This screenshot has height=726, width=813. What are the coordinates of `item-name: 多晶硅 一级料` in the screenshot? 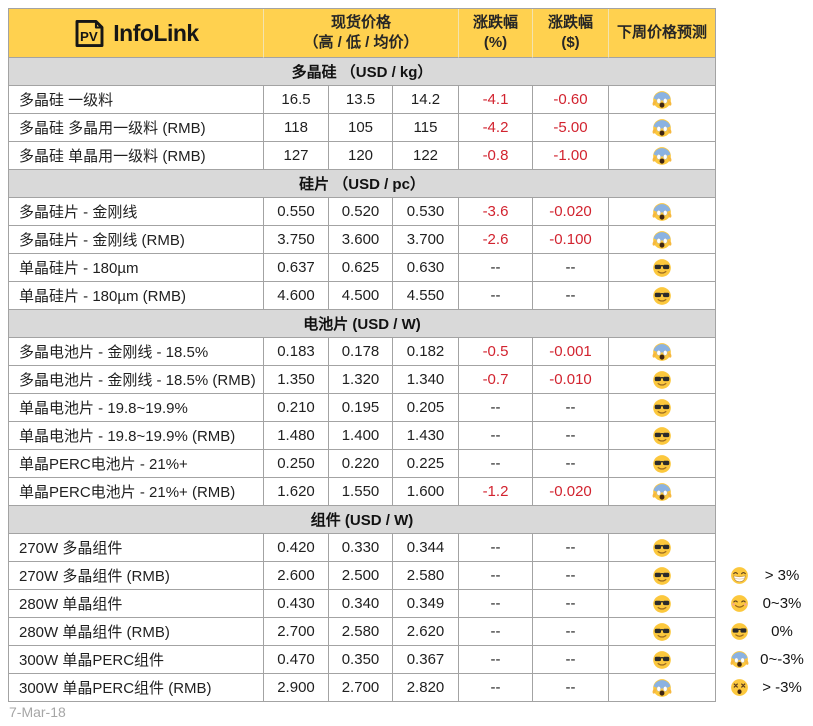 It's located at (136, 100).